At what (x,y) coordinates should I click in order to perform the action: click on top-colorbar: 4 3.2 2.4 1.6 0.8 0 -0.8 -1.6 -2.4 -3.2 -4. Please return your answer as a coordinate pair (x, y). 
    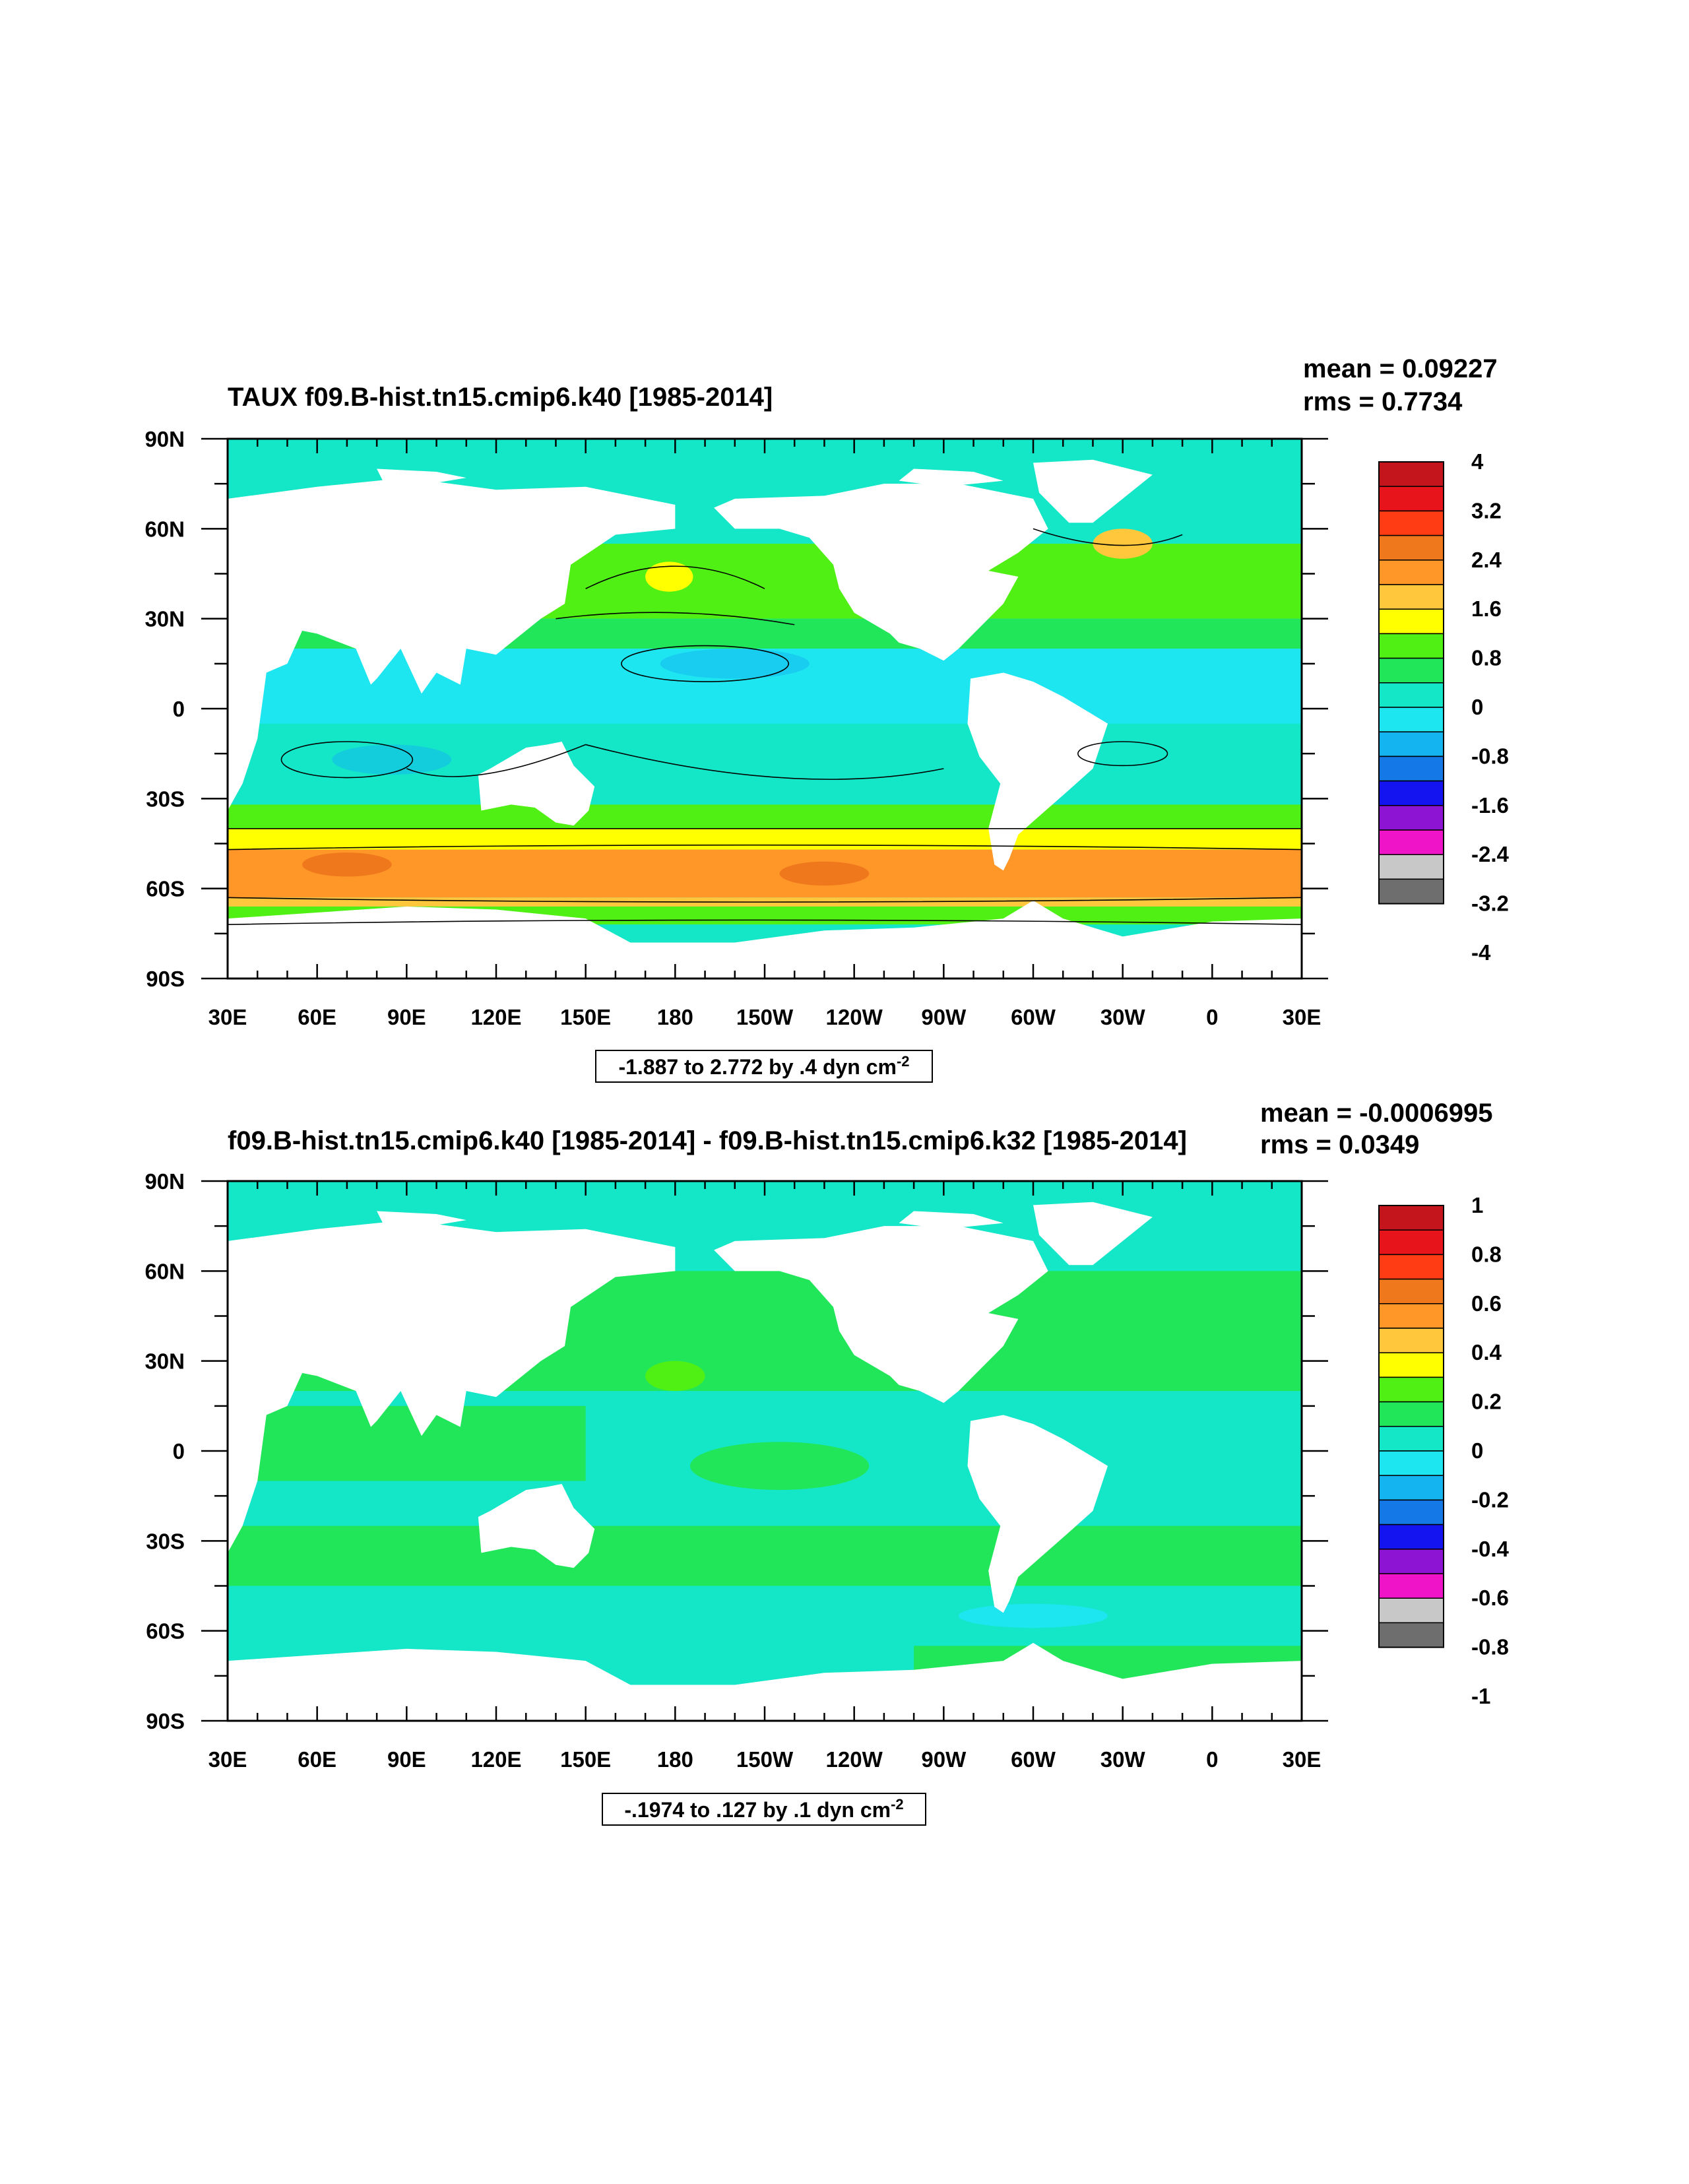
    Looking at the image, I should click on (1444, 707).